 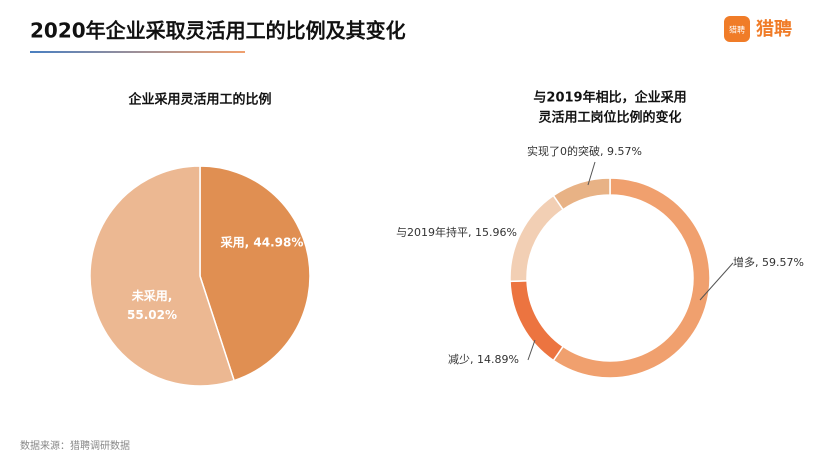 What do you see at coordinates (483, 359) in the screenshot?
I see `data-label: 减少, 14.89%` at bounding box center [483, 359].